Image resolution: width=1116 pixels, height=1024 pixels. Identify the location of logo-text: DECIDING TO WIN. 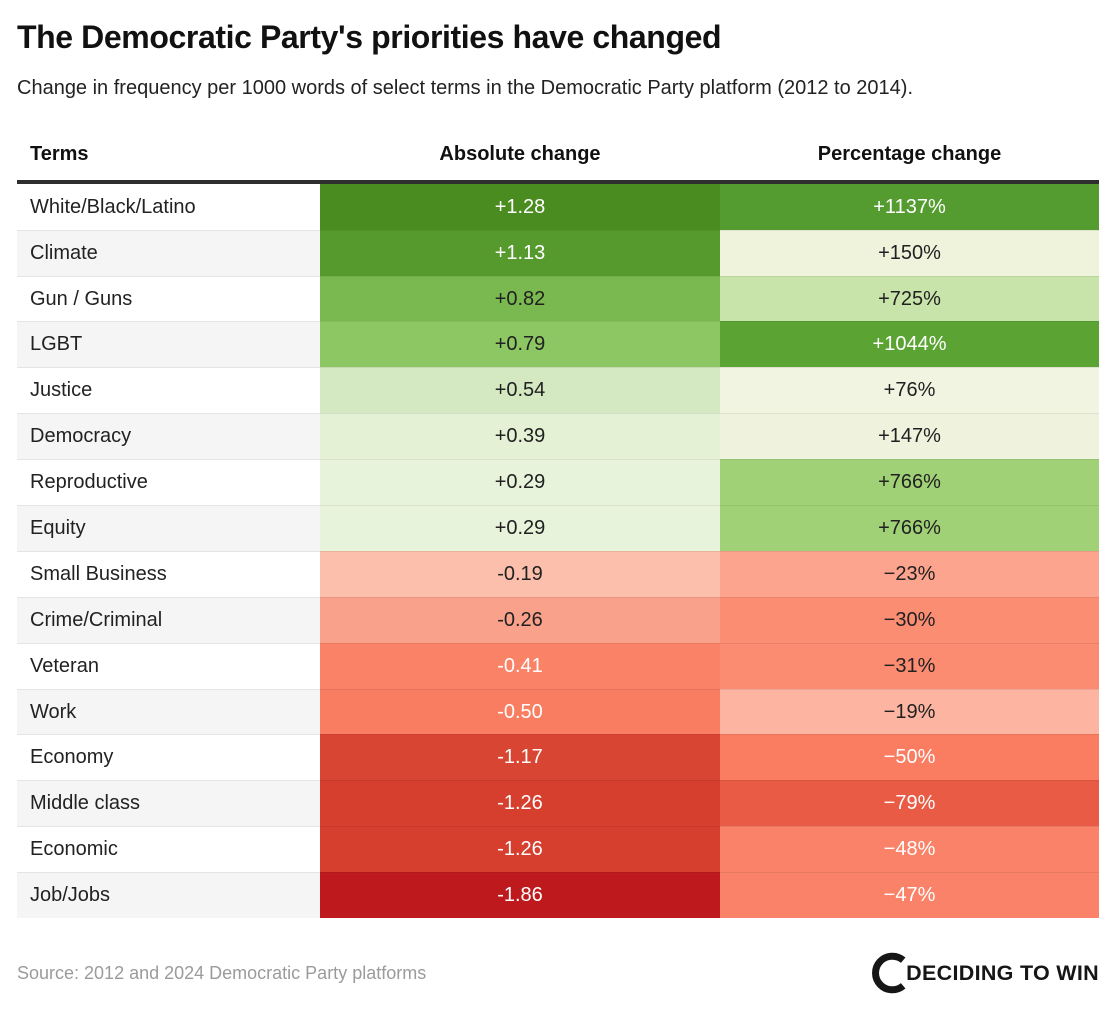
(1002, 972).